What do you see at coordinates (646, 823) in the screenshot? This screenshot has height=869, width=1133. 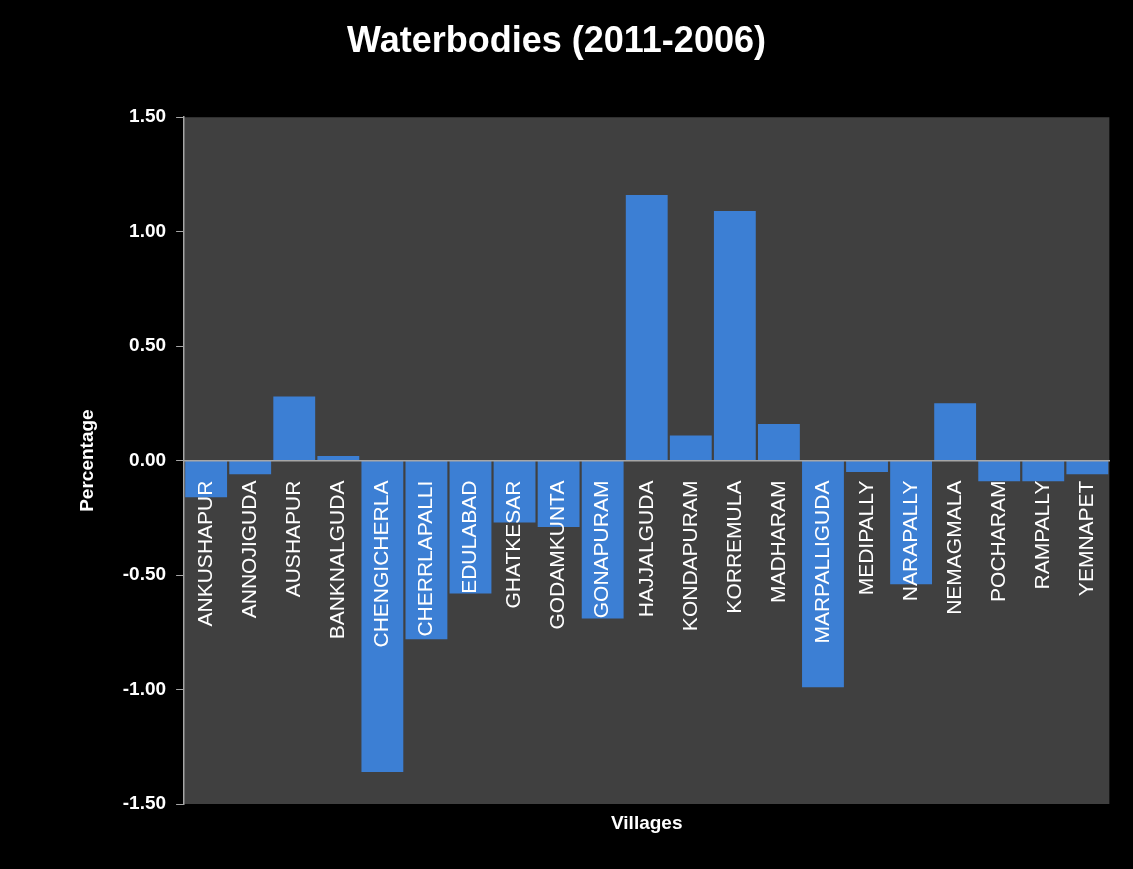 I see `x-axis-title: Villages` at bounding box center [646, 823].